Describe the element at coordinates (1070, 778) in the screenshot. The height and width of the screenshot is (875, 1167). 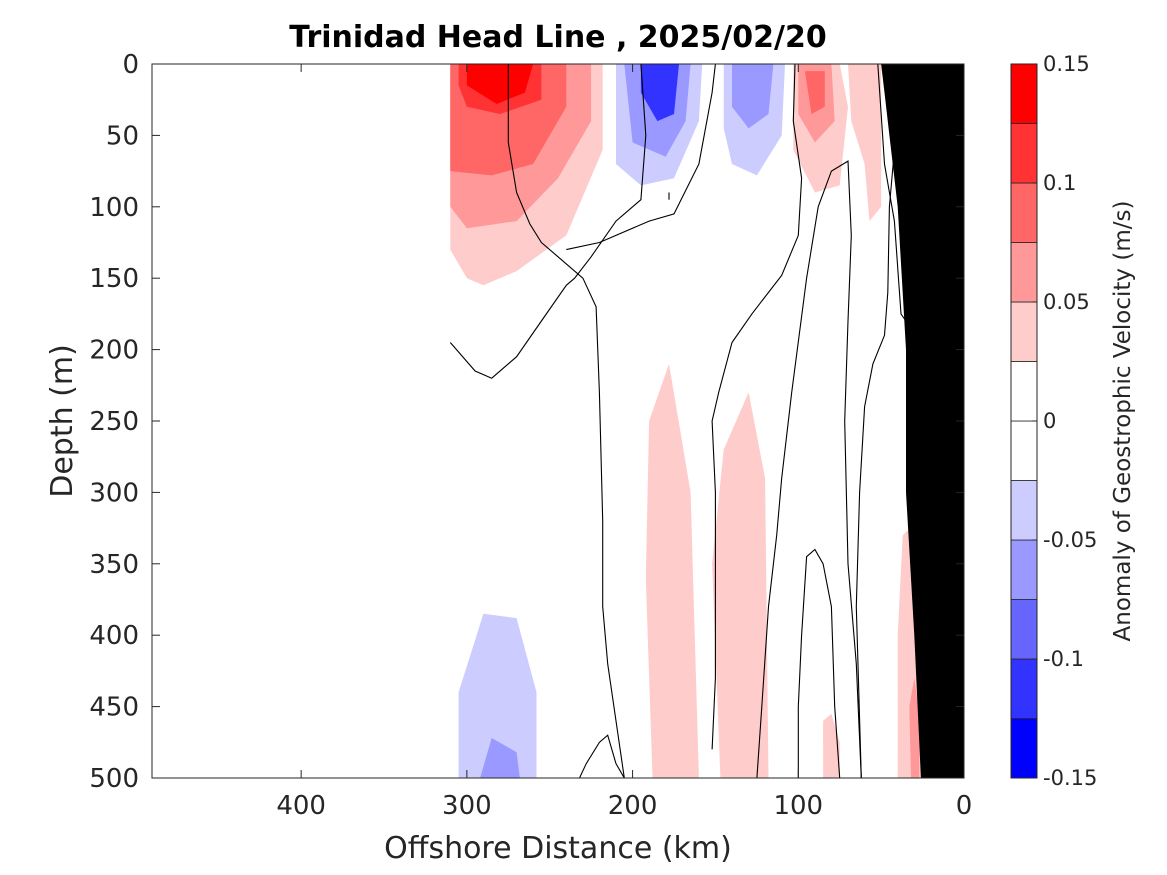
I see `colorbar-tick-label: -0.15` at that location.